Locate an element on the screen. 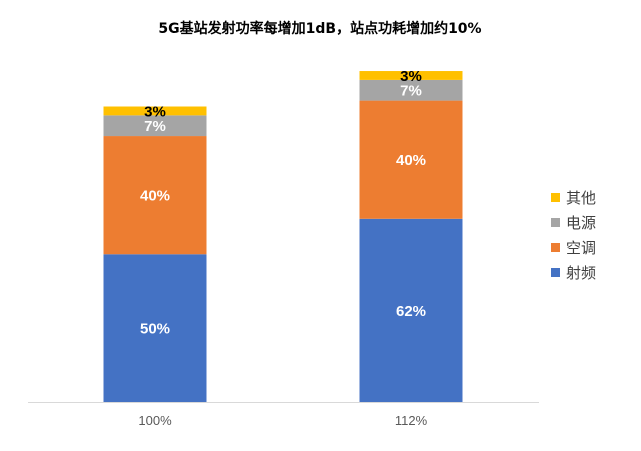  legend-label: 射频 is located at coordinates (581, 273).